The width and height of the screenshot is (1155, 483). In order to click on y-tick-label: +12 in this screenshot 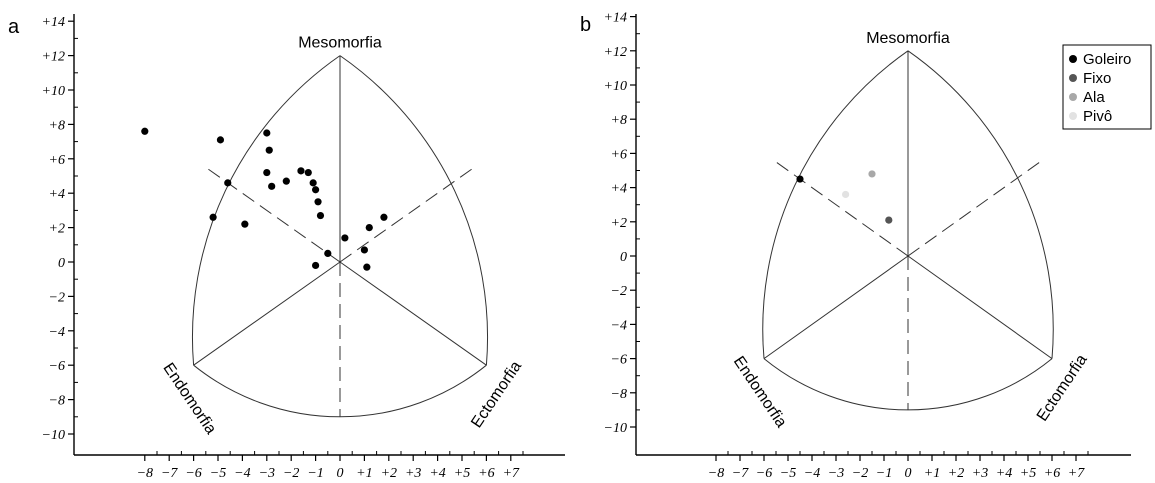, I will do `click(53, 57)`.